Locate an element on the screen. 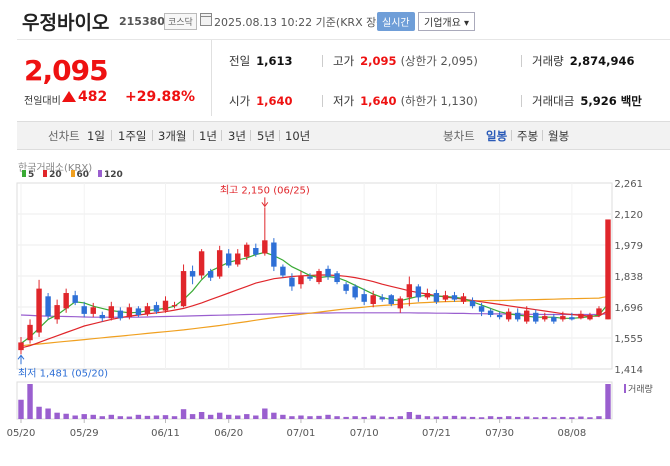 The image size is (670, 466). volume-plot-frame is located at coordinates (314, 400).